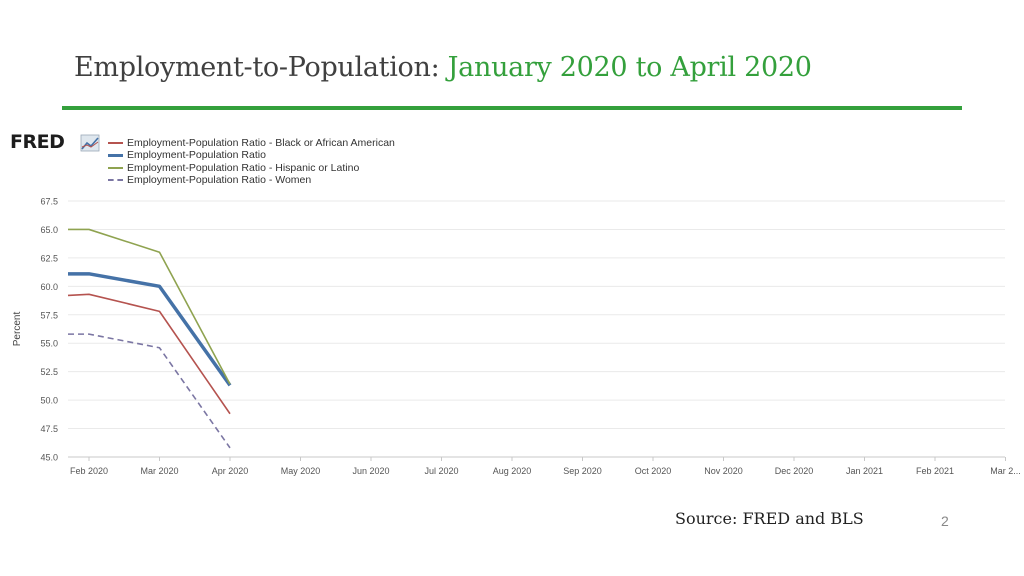 This screenshot has height=576, width=1024. What do you see at coordinates (49, 230) in the screenshot?
I see `y-tick-label: 65.0` at bounding box center [49, 230].